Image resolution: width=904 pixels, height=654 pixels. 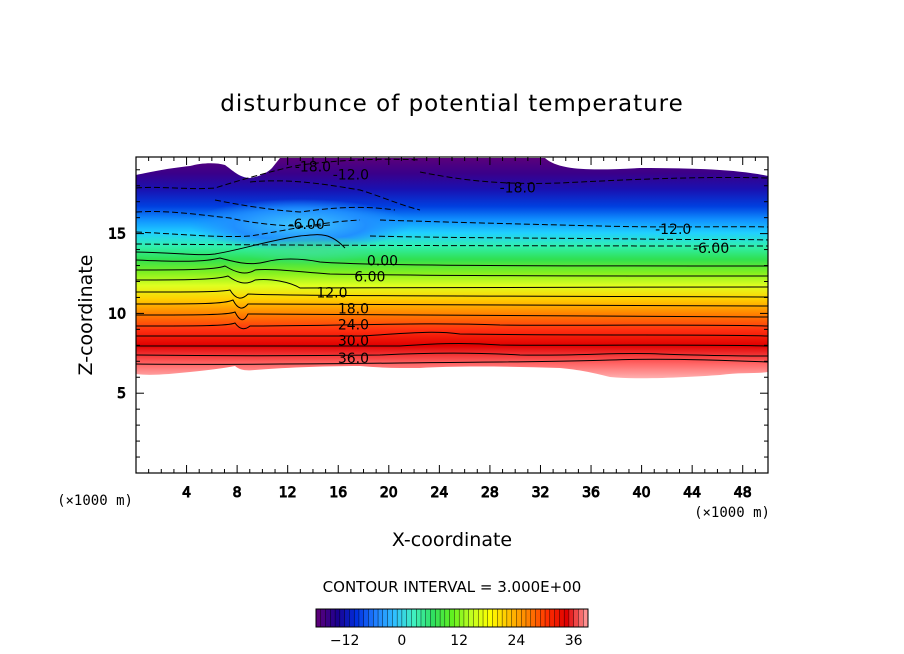 I want to click on contour-label: 24.0, so click(x=353, y=326).